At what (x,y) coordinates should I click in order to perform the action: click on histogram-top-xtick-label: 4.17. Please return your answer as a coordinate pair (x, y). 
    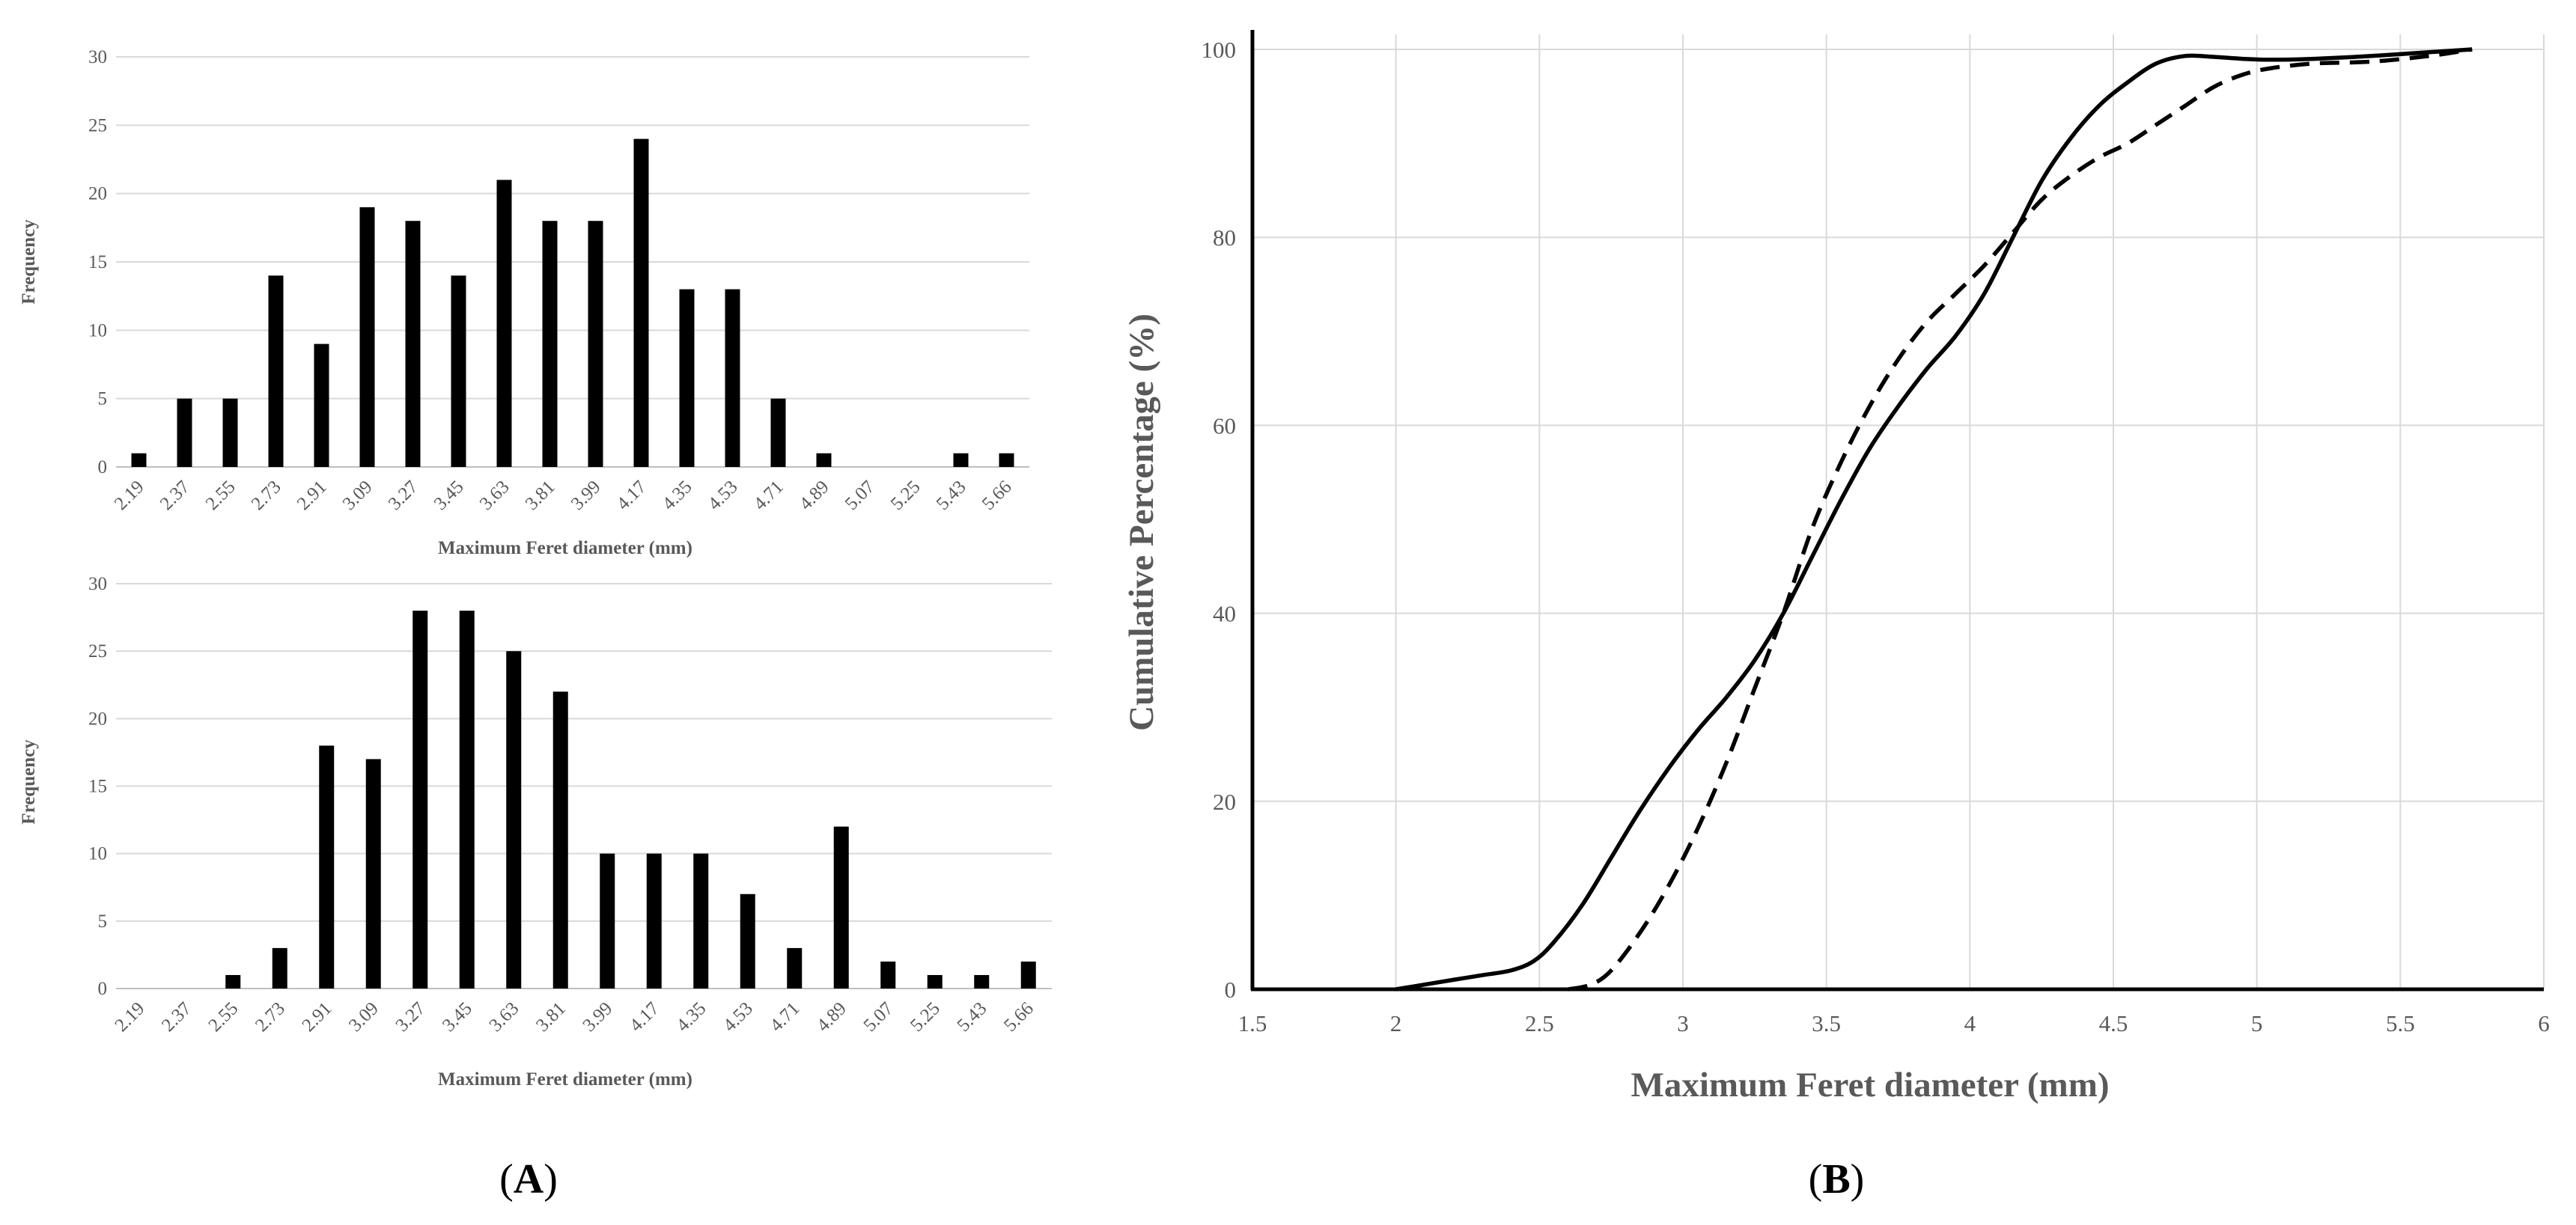
    Looking at the image, I should click on (632, 495).